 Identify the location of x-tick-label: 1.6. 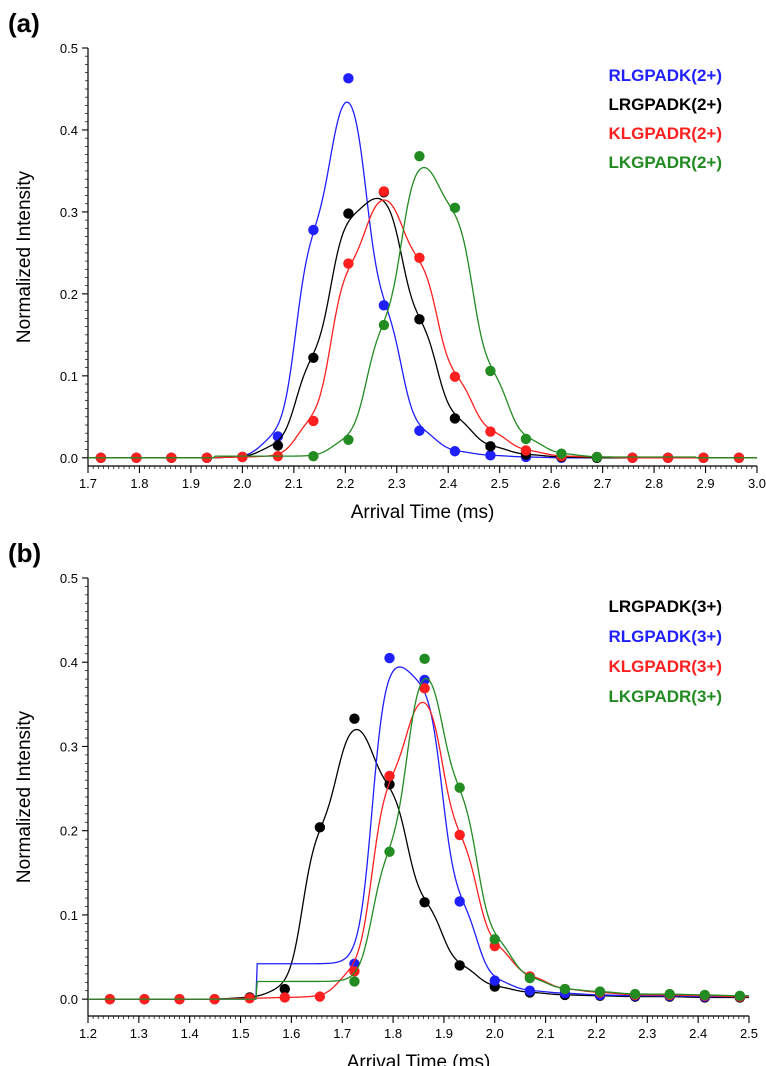
(291, 1033).